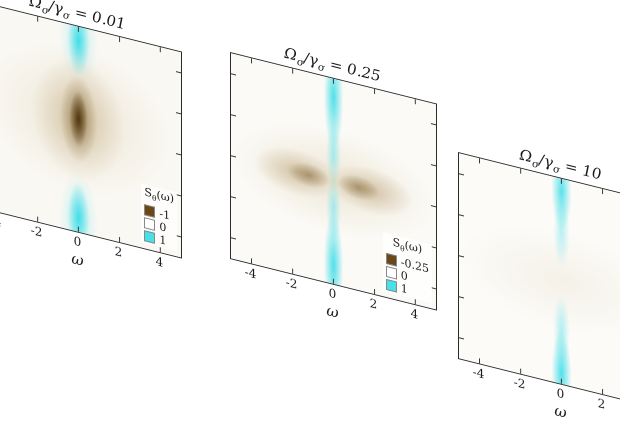 Image resolution: width=620 pixels, height=445 pixels. Describe the element at coordinates (159, 217) in the screenshot. I see `colorbar-legend: Sθ(ω) -1 0 1` at that location.